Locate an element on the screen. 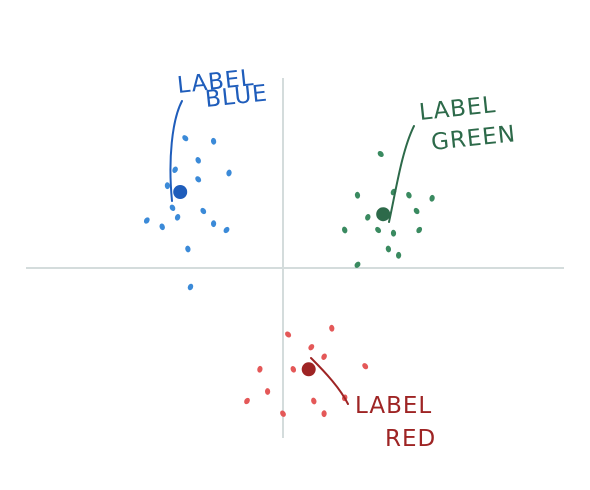  green-centroid-marker is located at coordinates (383, 214).